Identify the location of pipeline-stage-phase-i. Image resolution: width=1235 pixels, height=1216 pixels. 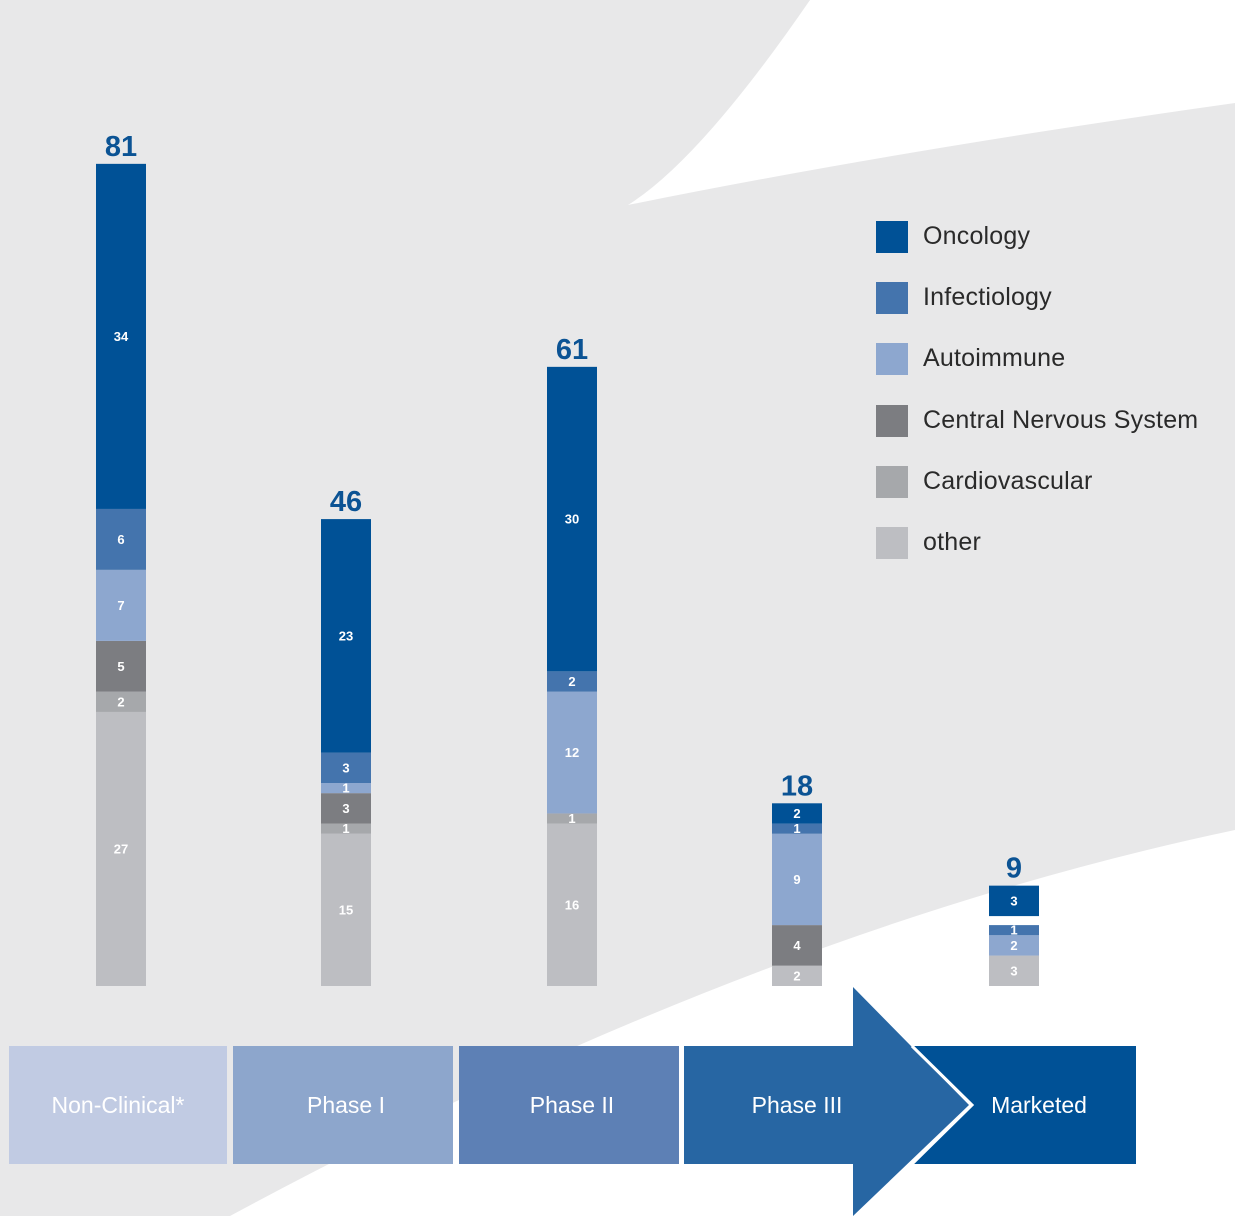
(343, 1105).